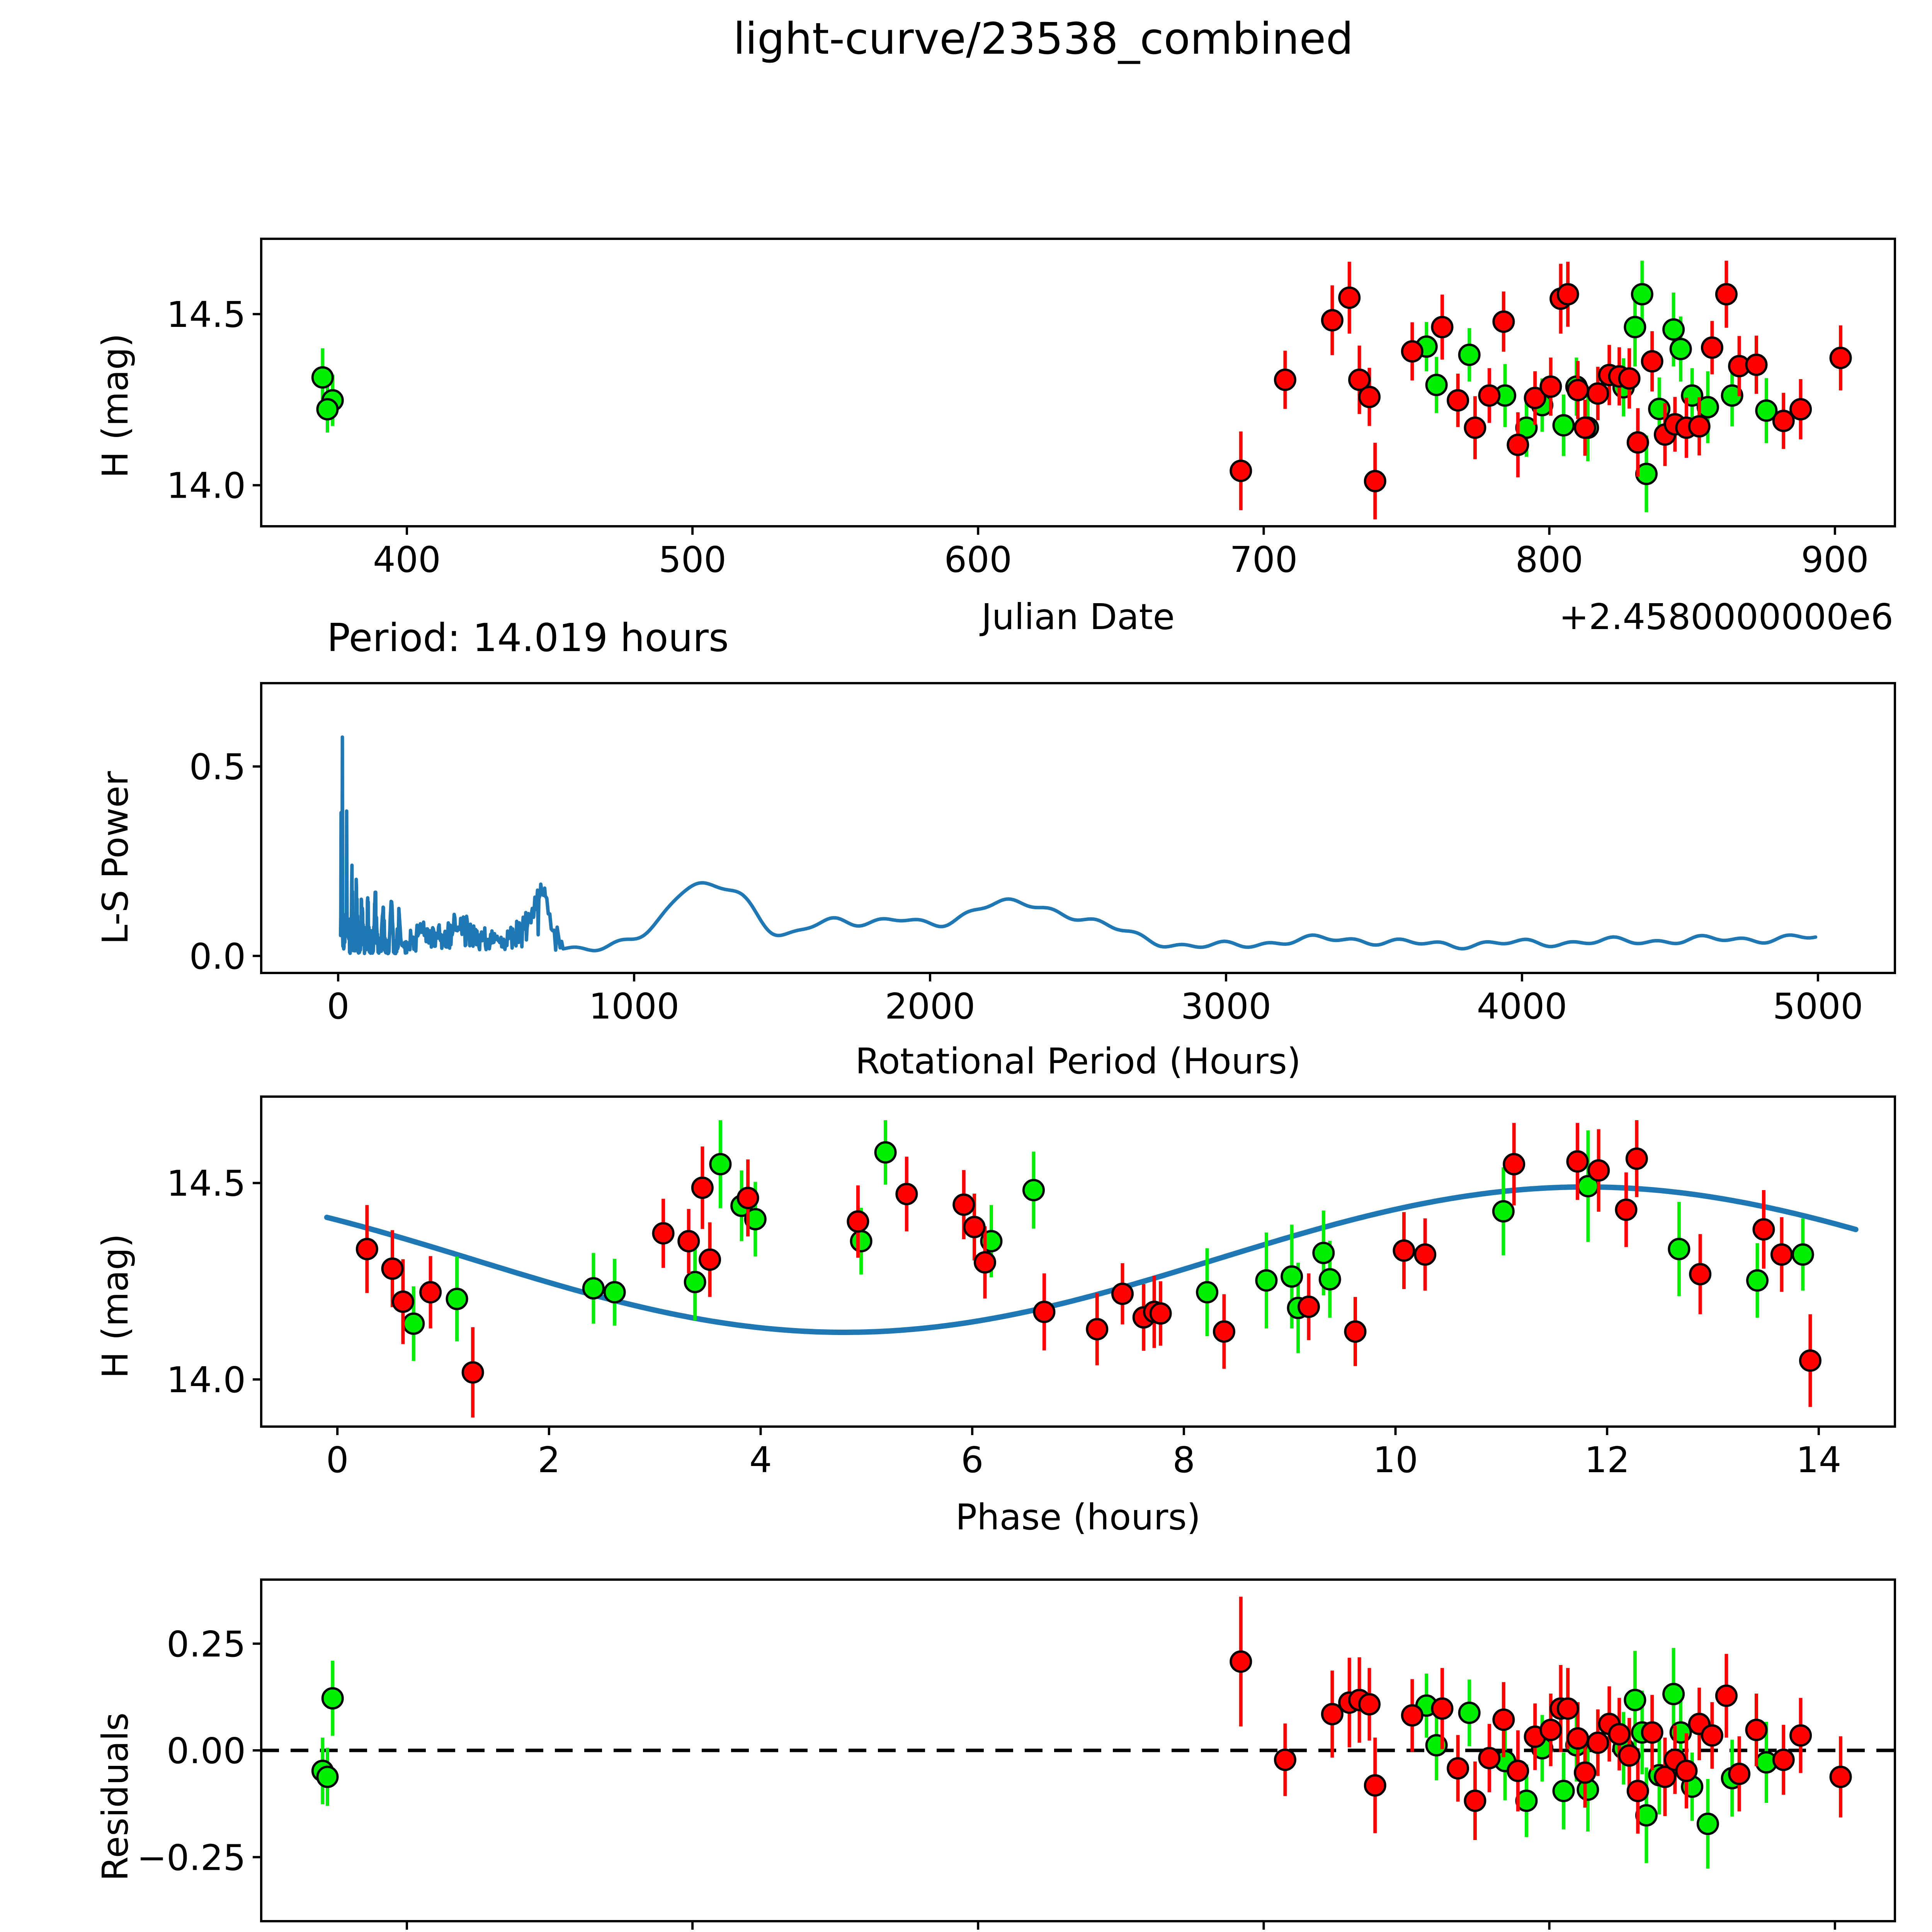 The image size is (1932, 1932). What do you see at coordinates (1092, 1260) in the screenshot?
I see `sinusoid-fit-curve` at bounding box center [1092, 1260].